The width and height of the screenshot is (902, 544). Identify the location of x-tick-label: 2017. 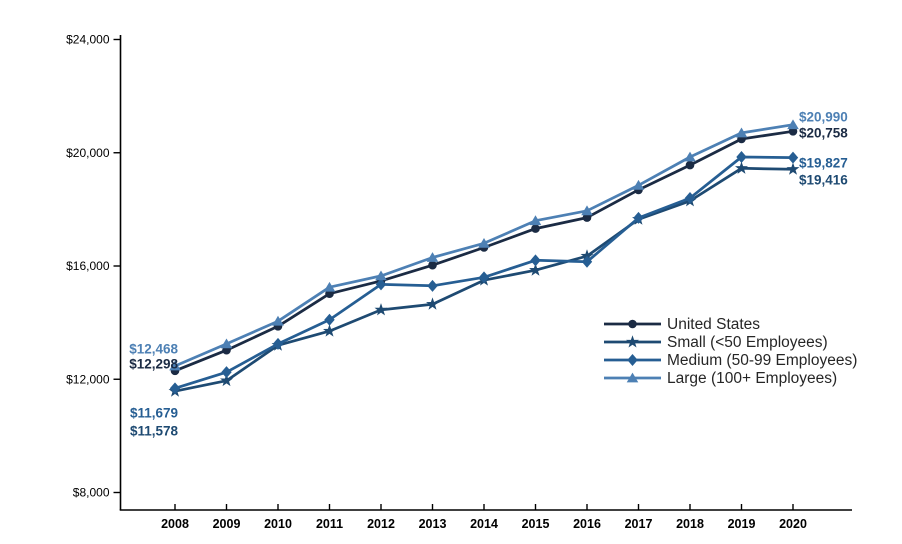
(639, 524).